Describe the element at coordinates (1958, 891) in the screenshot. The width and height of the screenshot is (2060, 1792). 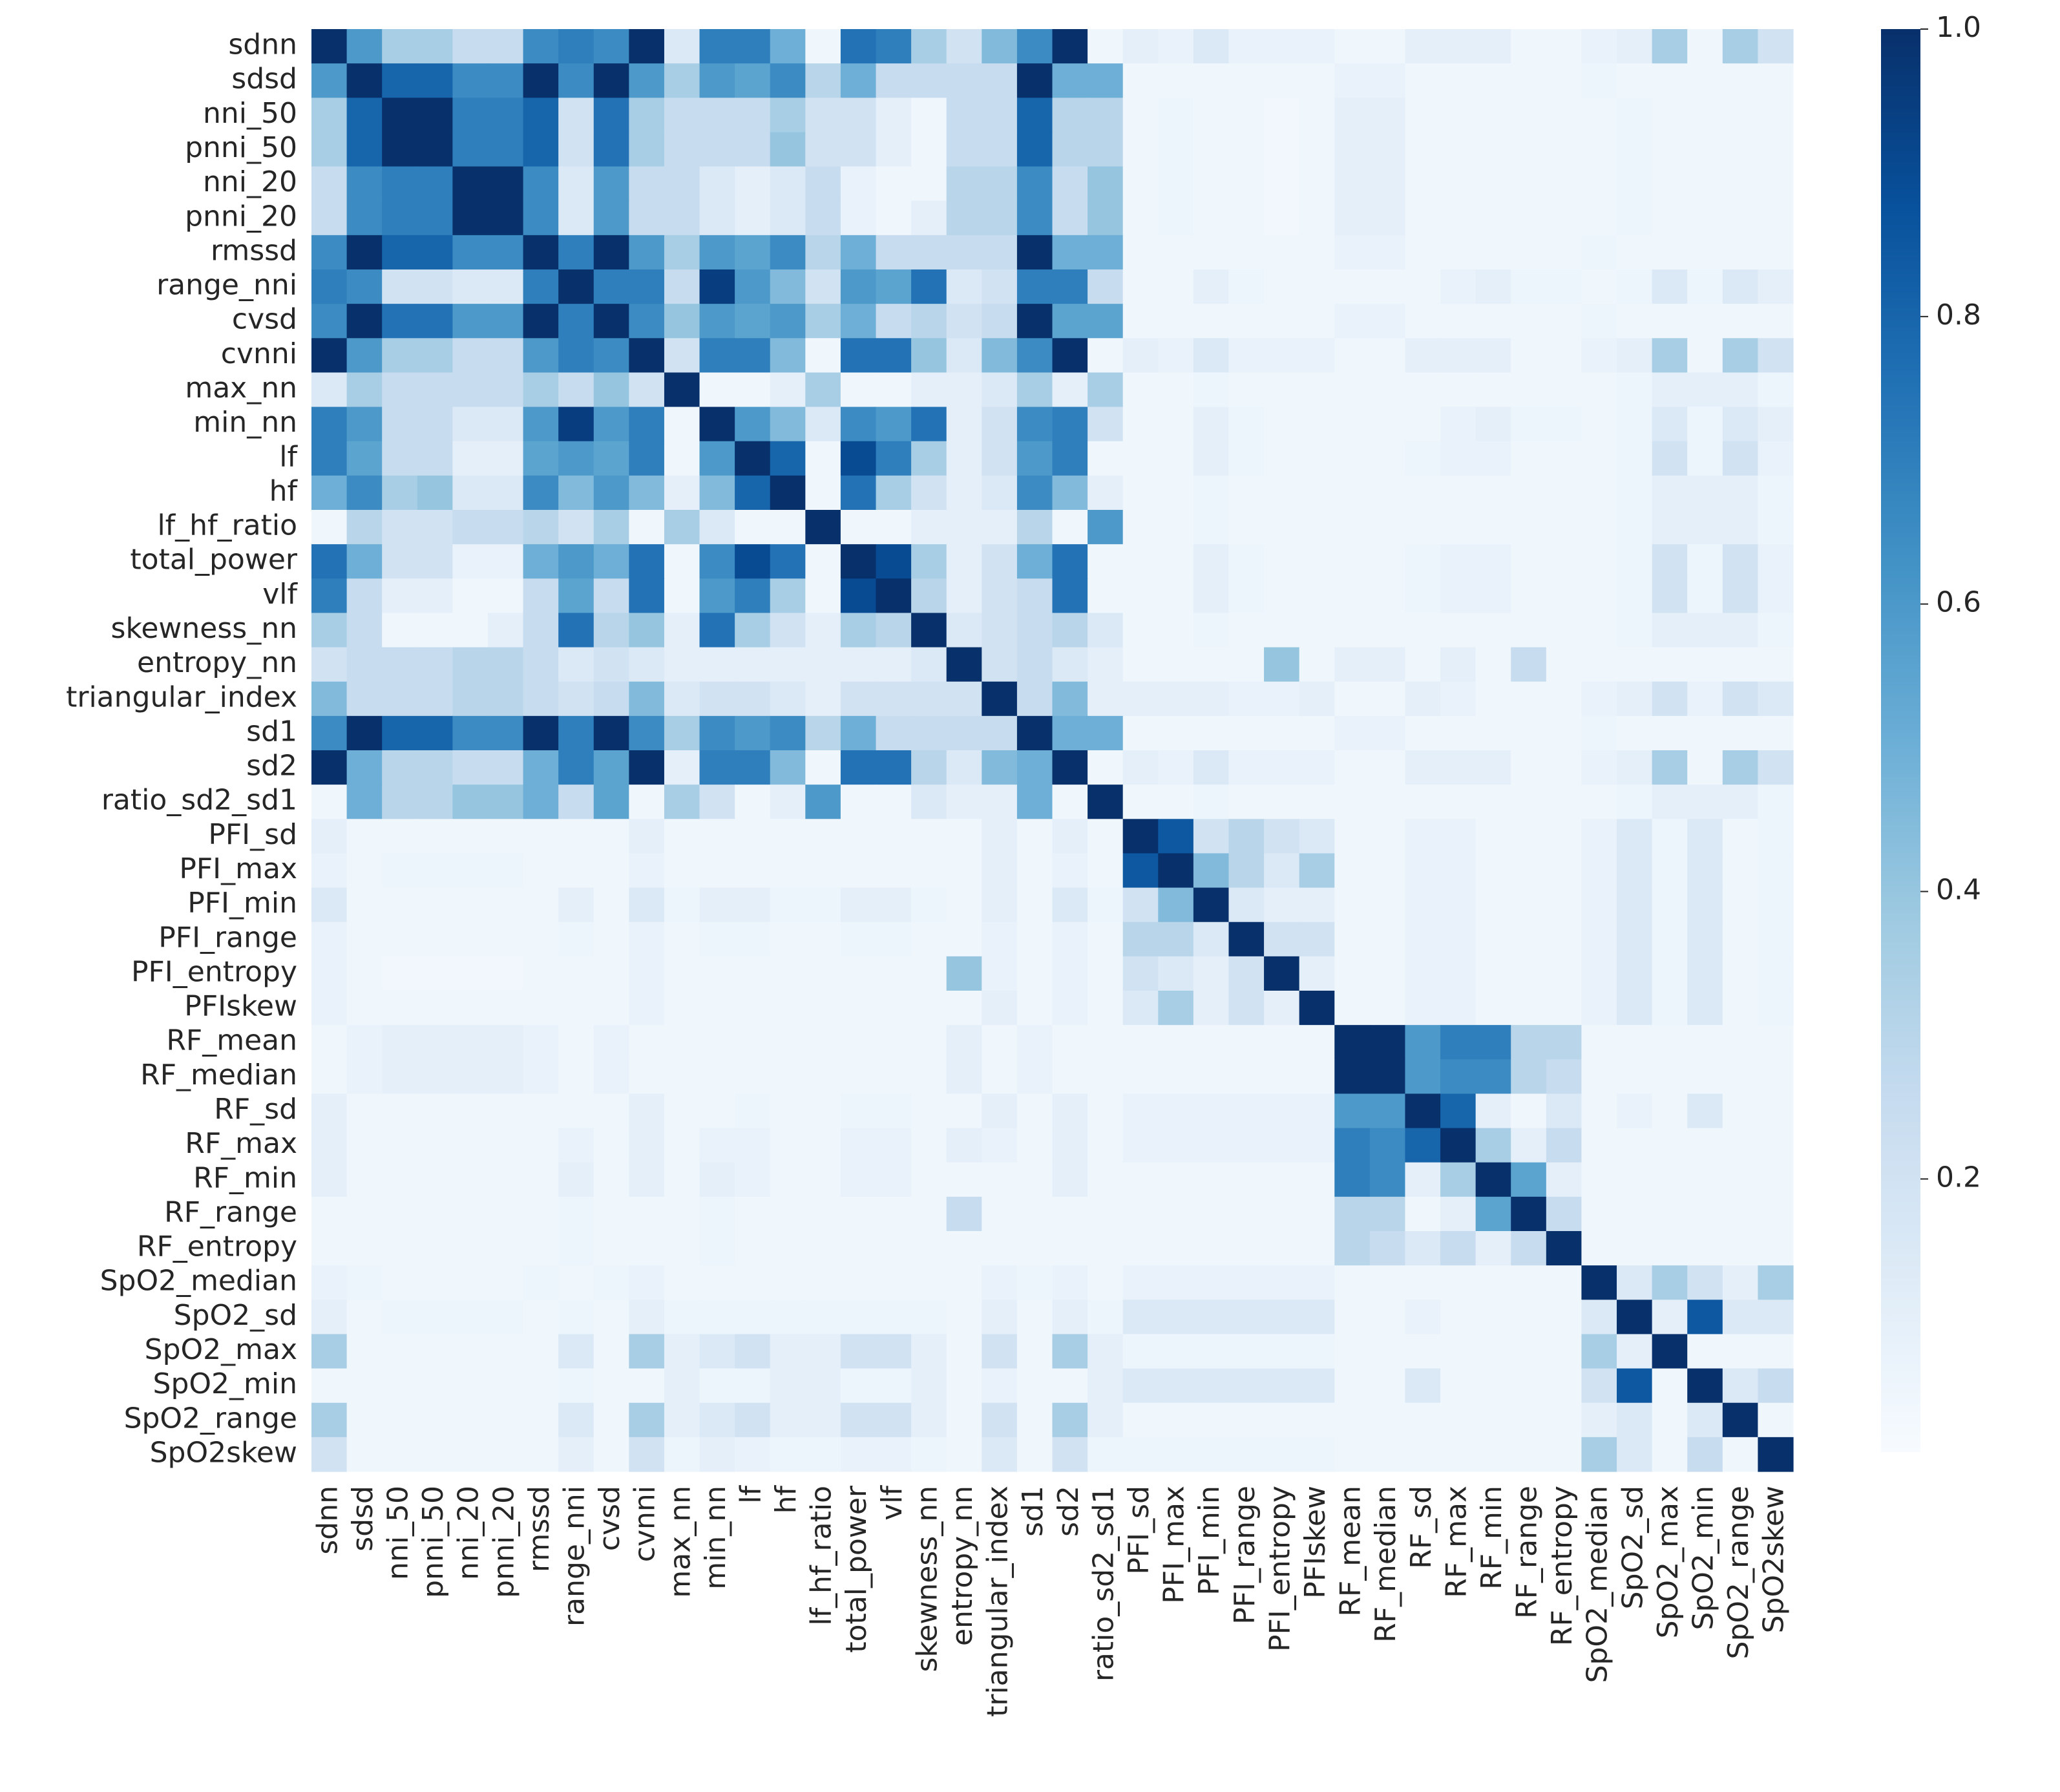
I see `colorbar-tick-label: 0.4` at that location.